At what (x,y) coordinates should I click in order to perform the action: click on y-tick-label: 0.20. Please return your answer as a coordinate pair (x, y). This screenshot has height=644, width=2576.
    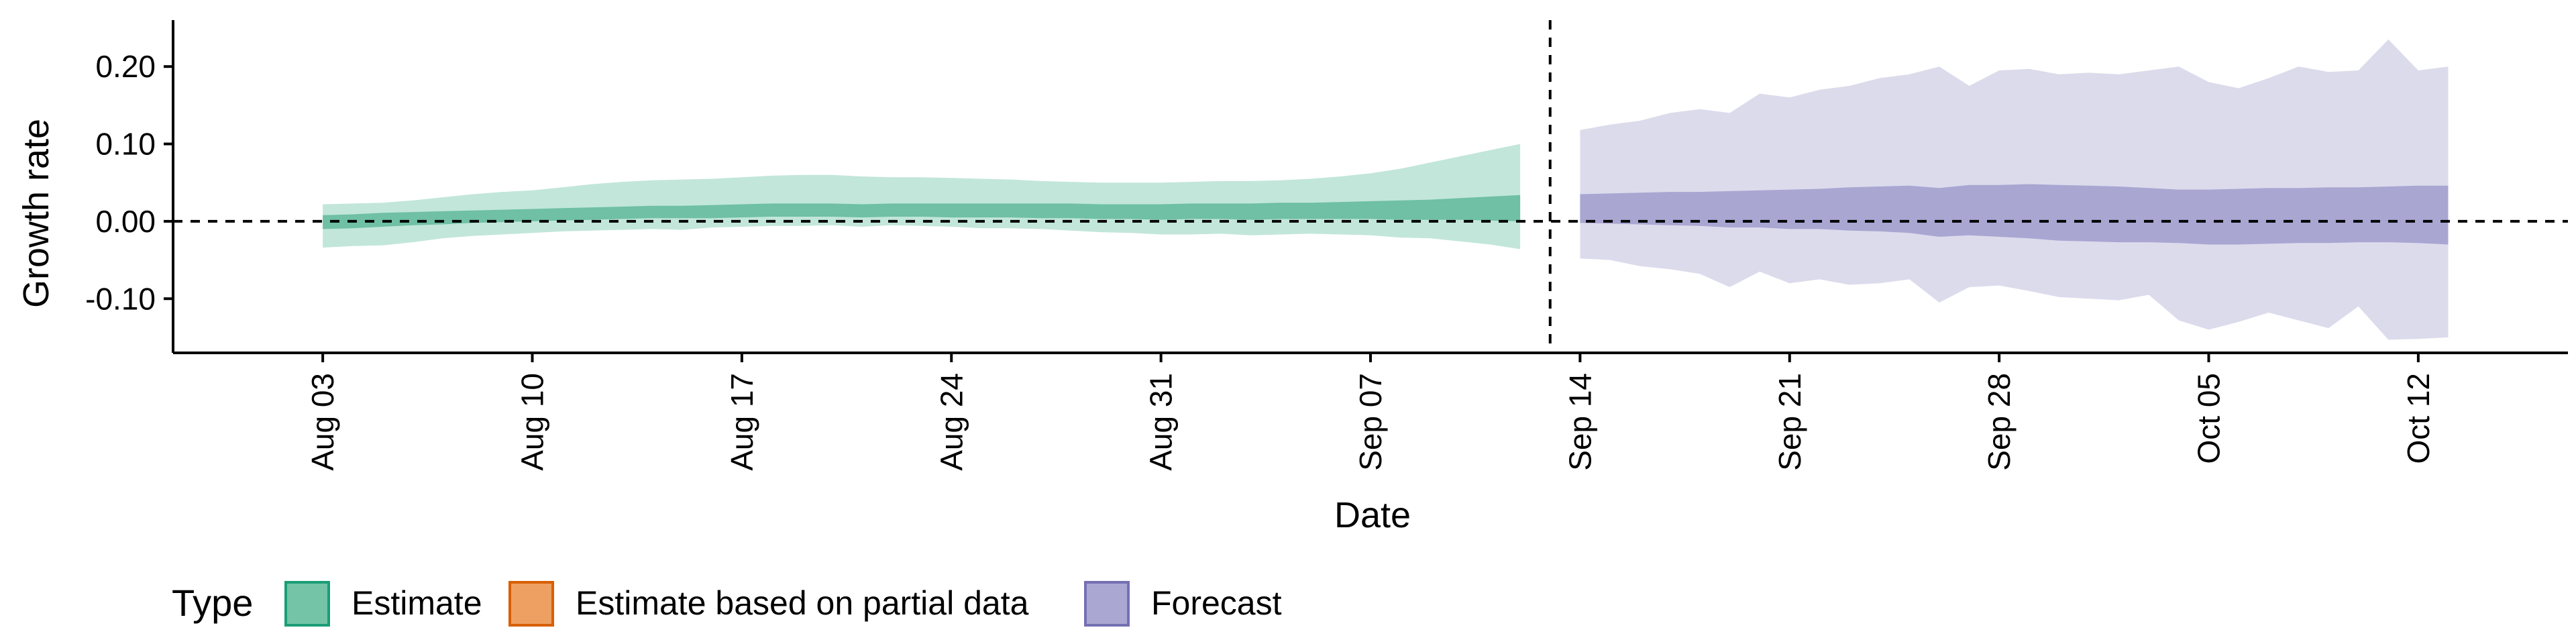
    Looking at the image, I should click on (125, 66).